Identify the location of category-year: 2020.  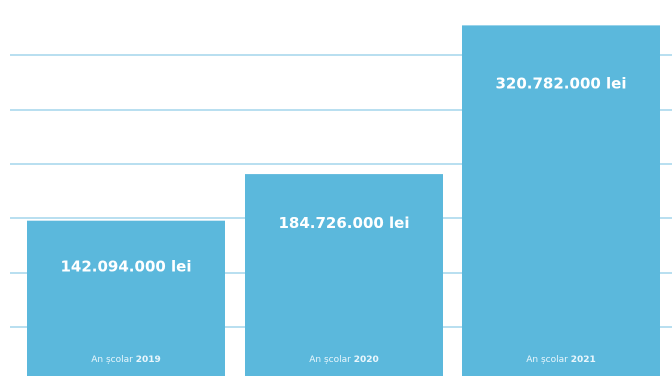
(366, 360).